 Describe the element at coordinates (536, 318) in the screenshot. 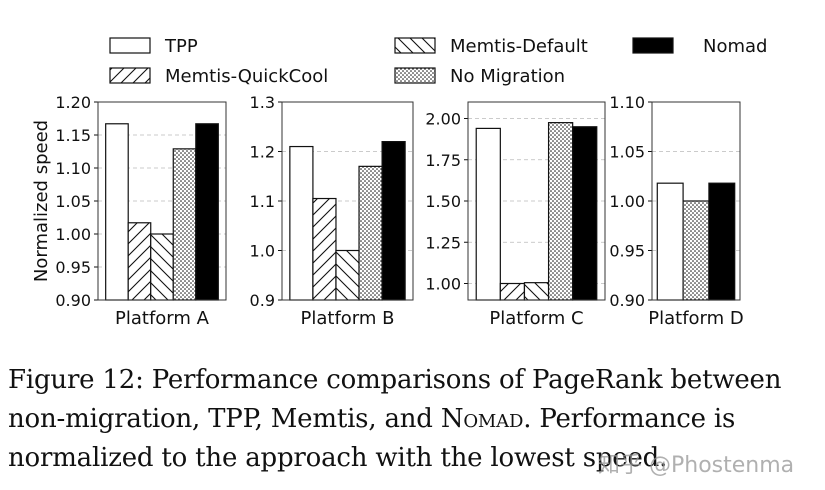

I see `x-axis-label: Platform C` at that location.